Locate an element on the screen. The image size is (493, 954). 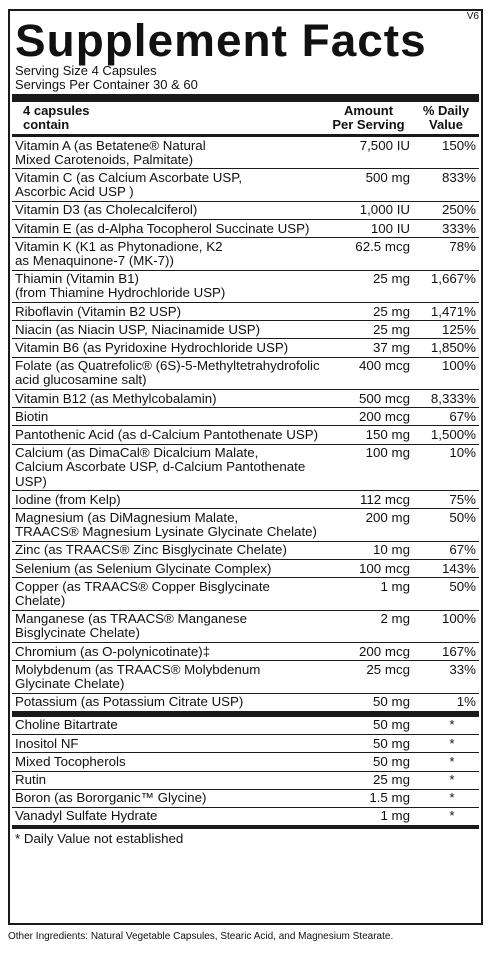
nutrient-amount: 400 mcg is located at coordinates (384, 366).